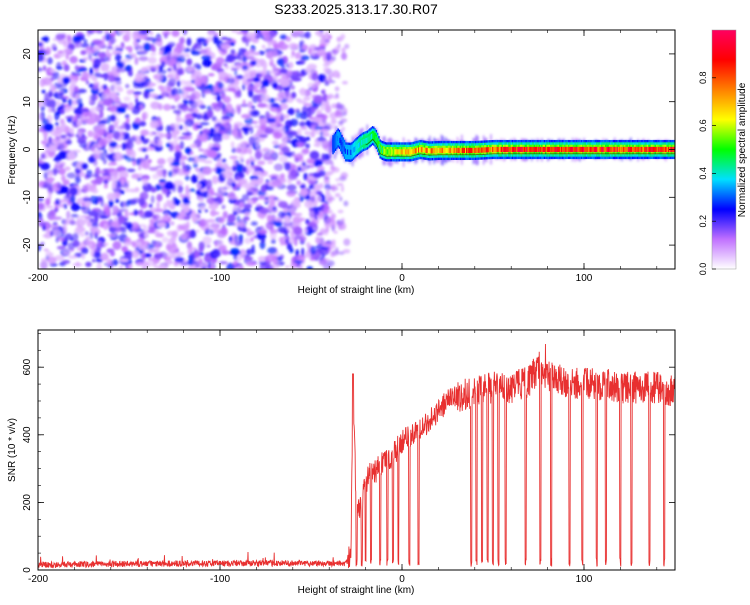 The image size is (750, 605). What do you see at coordinates (707, 173) in the screenshot?
I see `colorbar-ticks: 0.0 0.2 0.4 0.6 0.8` at bounding box center [707, 173].